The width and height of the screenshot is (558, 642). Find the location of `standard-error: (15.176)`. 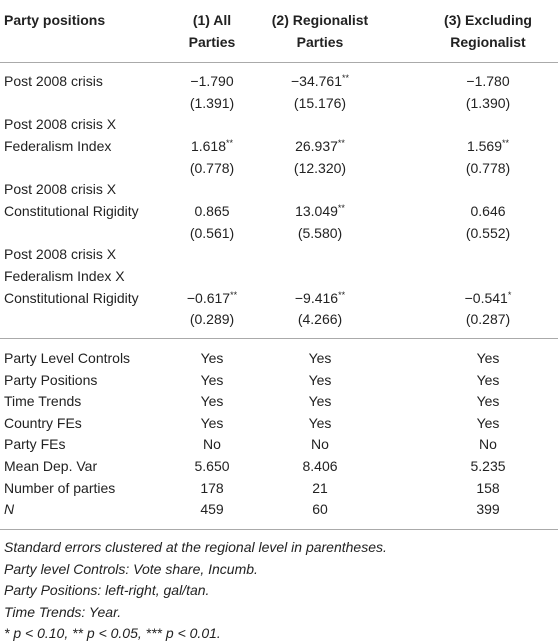

standard-error: (15.176) is located at coordinates (320, 102).